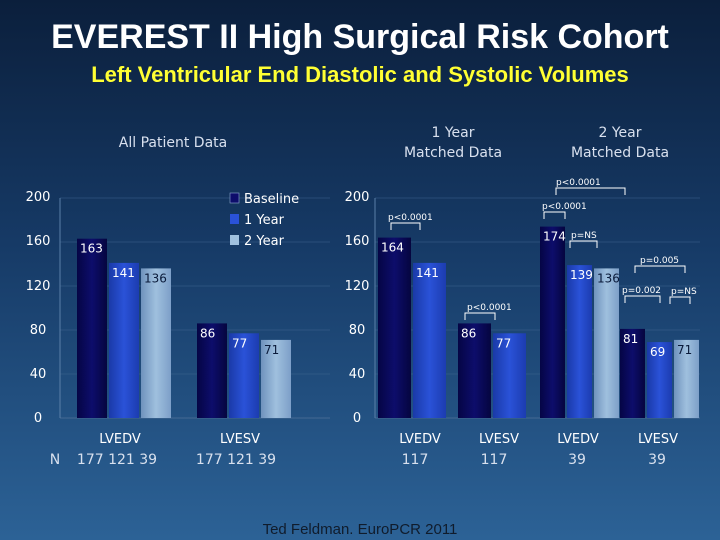  I want to click on header-1-year-line2: Matched Data, so click(453, 153).